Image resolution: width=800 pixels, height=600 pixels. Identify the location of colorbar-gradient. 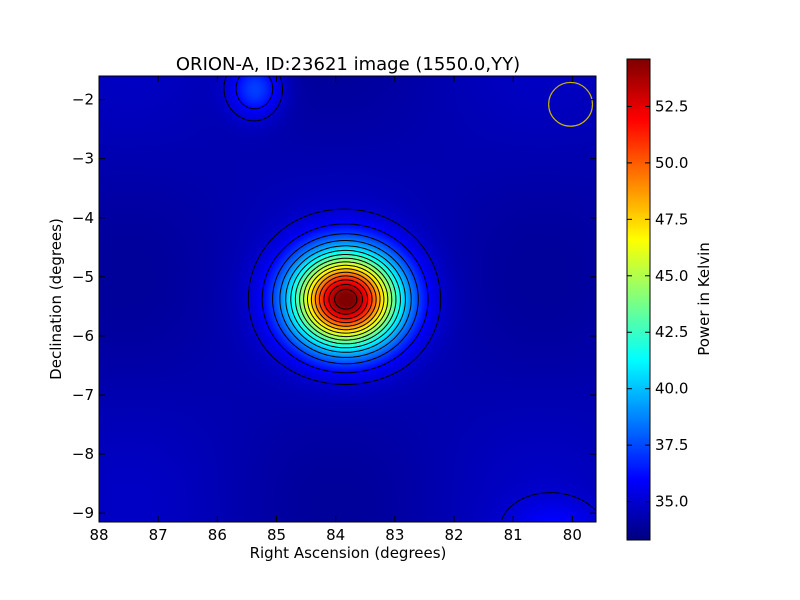
(638, 299).